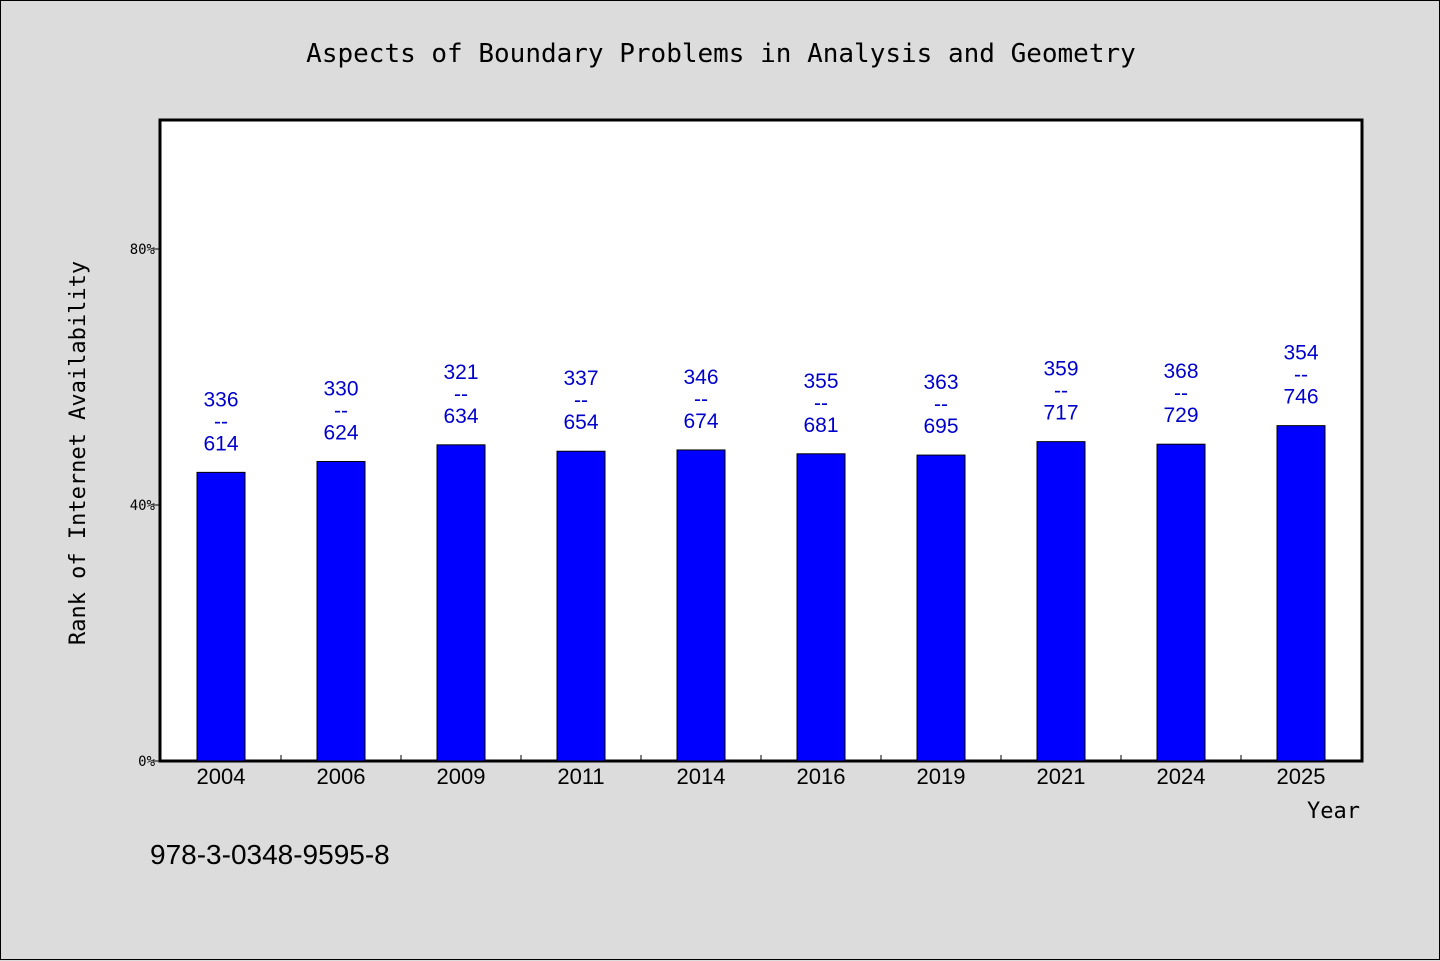 The height and width of the screenshot is (961, 1440). Describe the element at coordinates (221, 421) in the screenshot. I see `data-label-2004-1: --` at that location.